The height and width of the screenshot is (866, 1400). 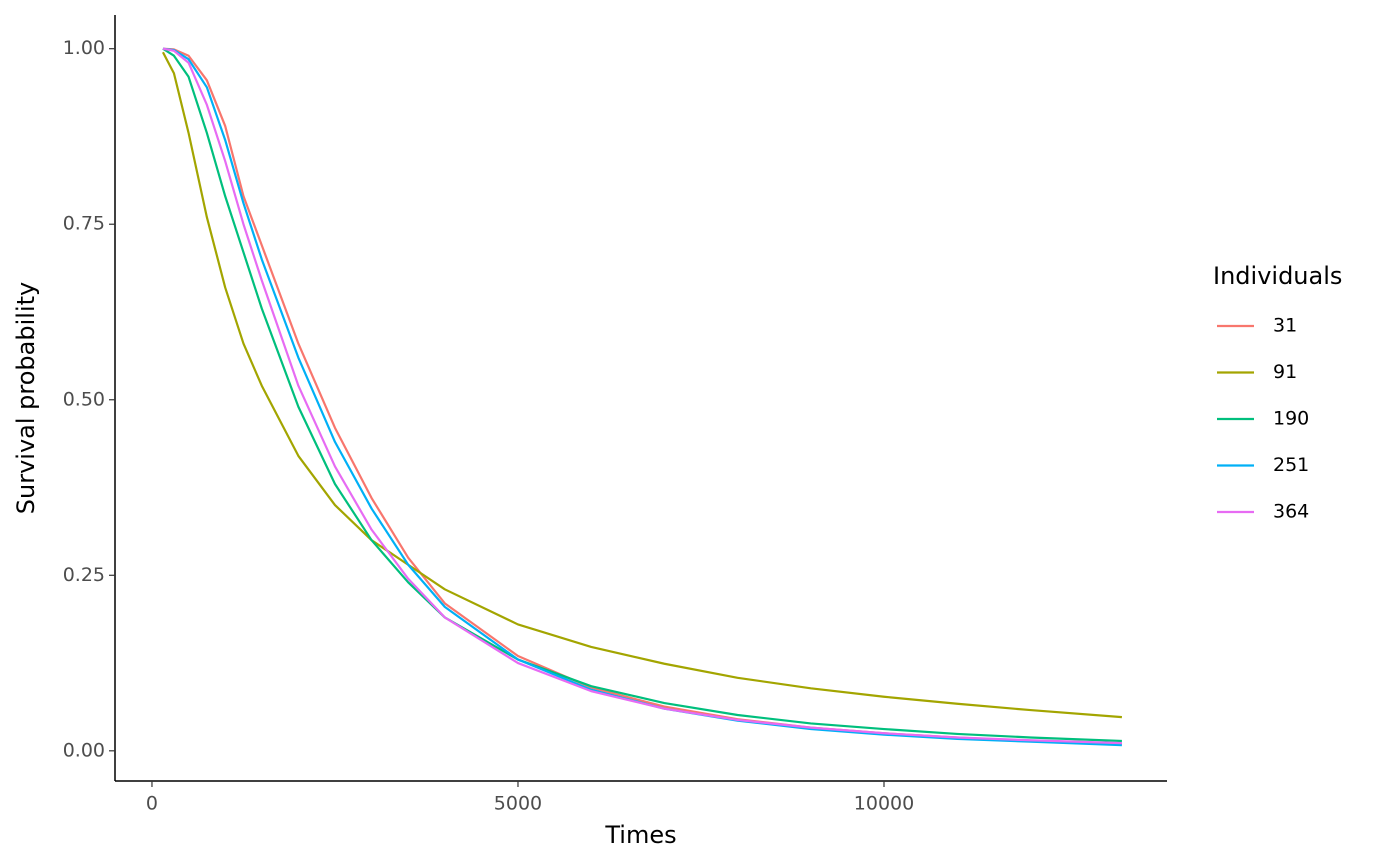 I want to click on legend-label: 31, so click(x=1285, y=326).